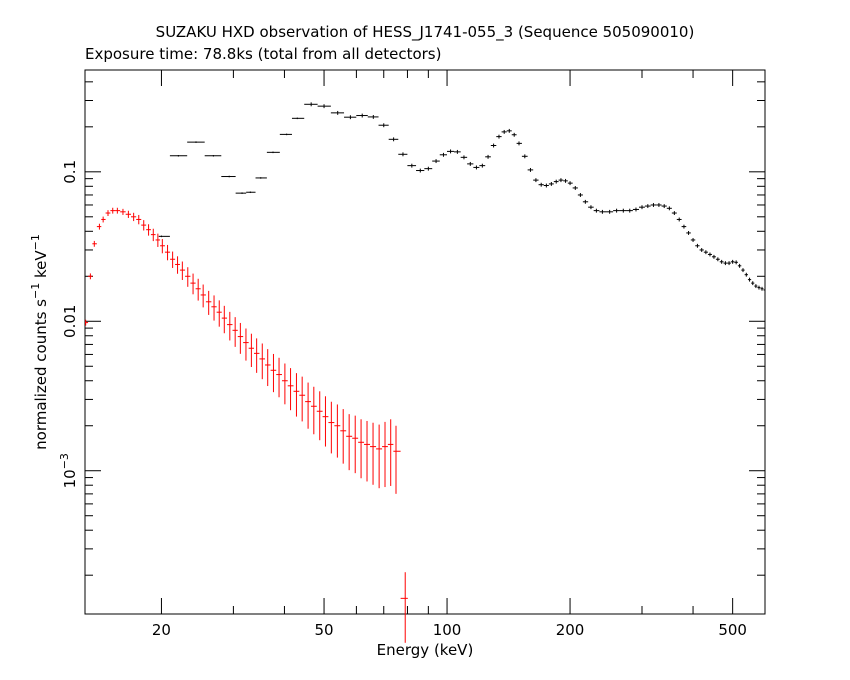 This screenshot has width=850, height=680. Describe the element at coordinates (70, 321) in the screenshot. I see `y-tick-label: 0.01` at that location.